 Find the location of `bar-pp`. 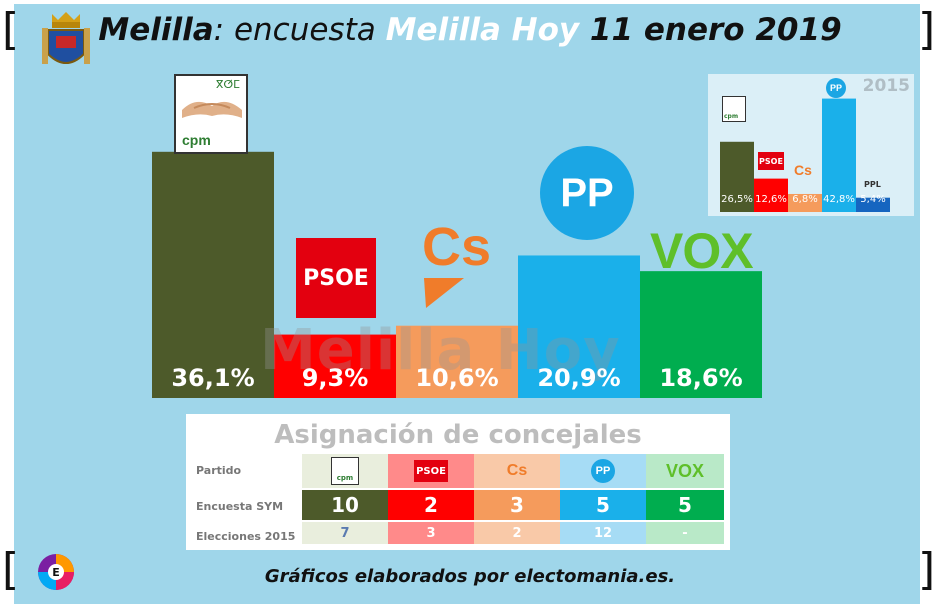

bar-pp is located at coordinates (579, 326).